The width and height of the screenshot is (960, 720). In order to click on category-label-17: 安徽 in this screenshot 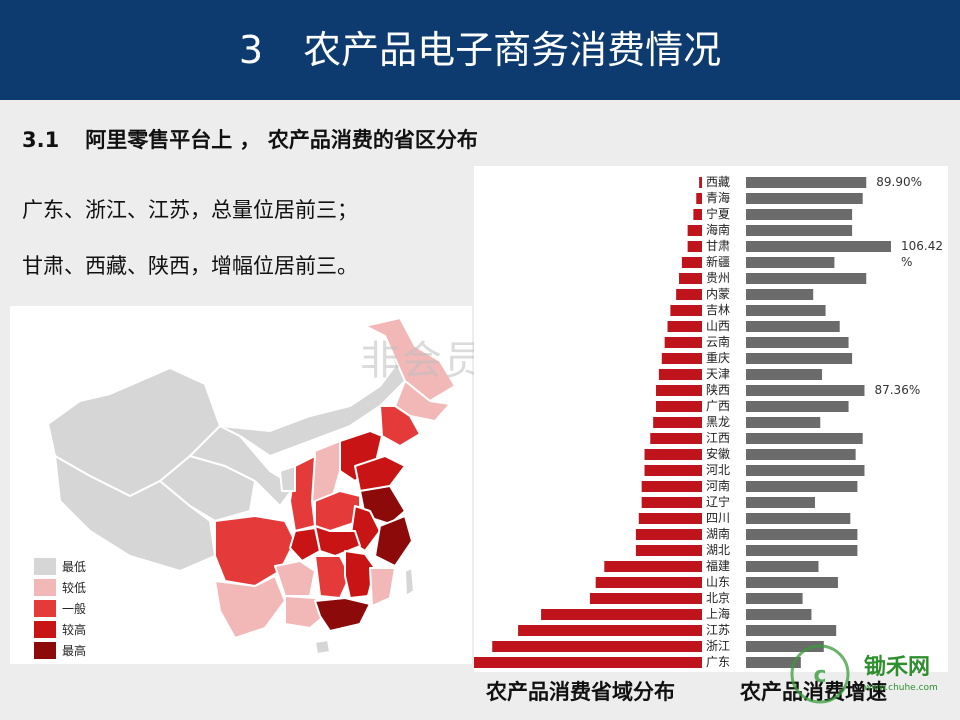, I will do `click(718, 453)`.